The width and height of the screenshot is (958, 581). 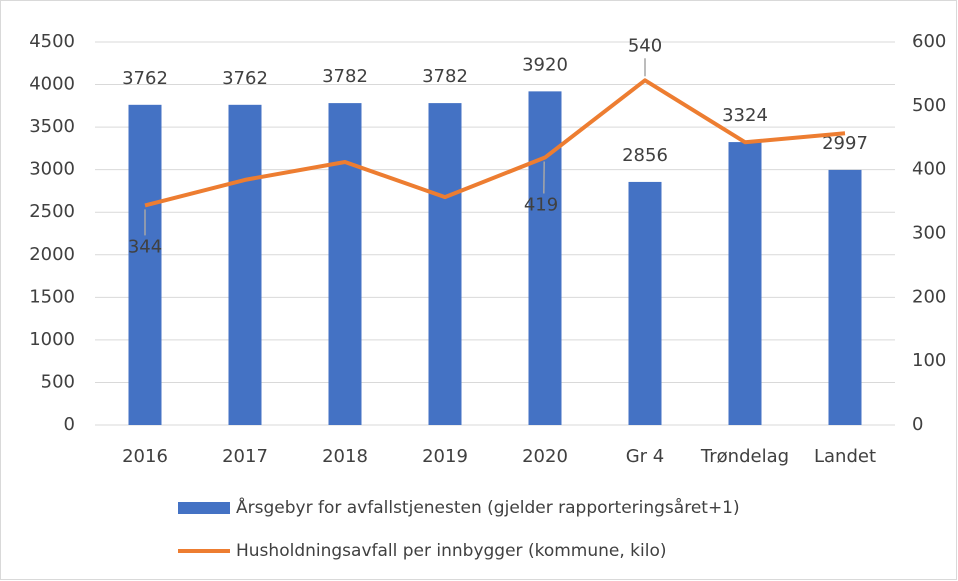 I want to click on y-tick-label: 3500, so click(x=52, y=126).